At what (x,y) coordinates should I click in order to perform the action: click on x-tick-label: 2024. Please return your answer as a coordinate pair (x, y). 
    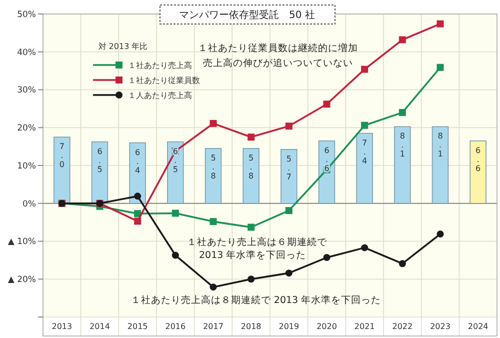
    Looking at the image, I should click on (478, 326).